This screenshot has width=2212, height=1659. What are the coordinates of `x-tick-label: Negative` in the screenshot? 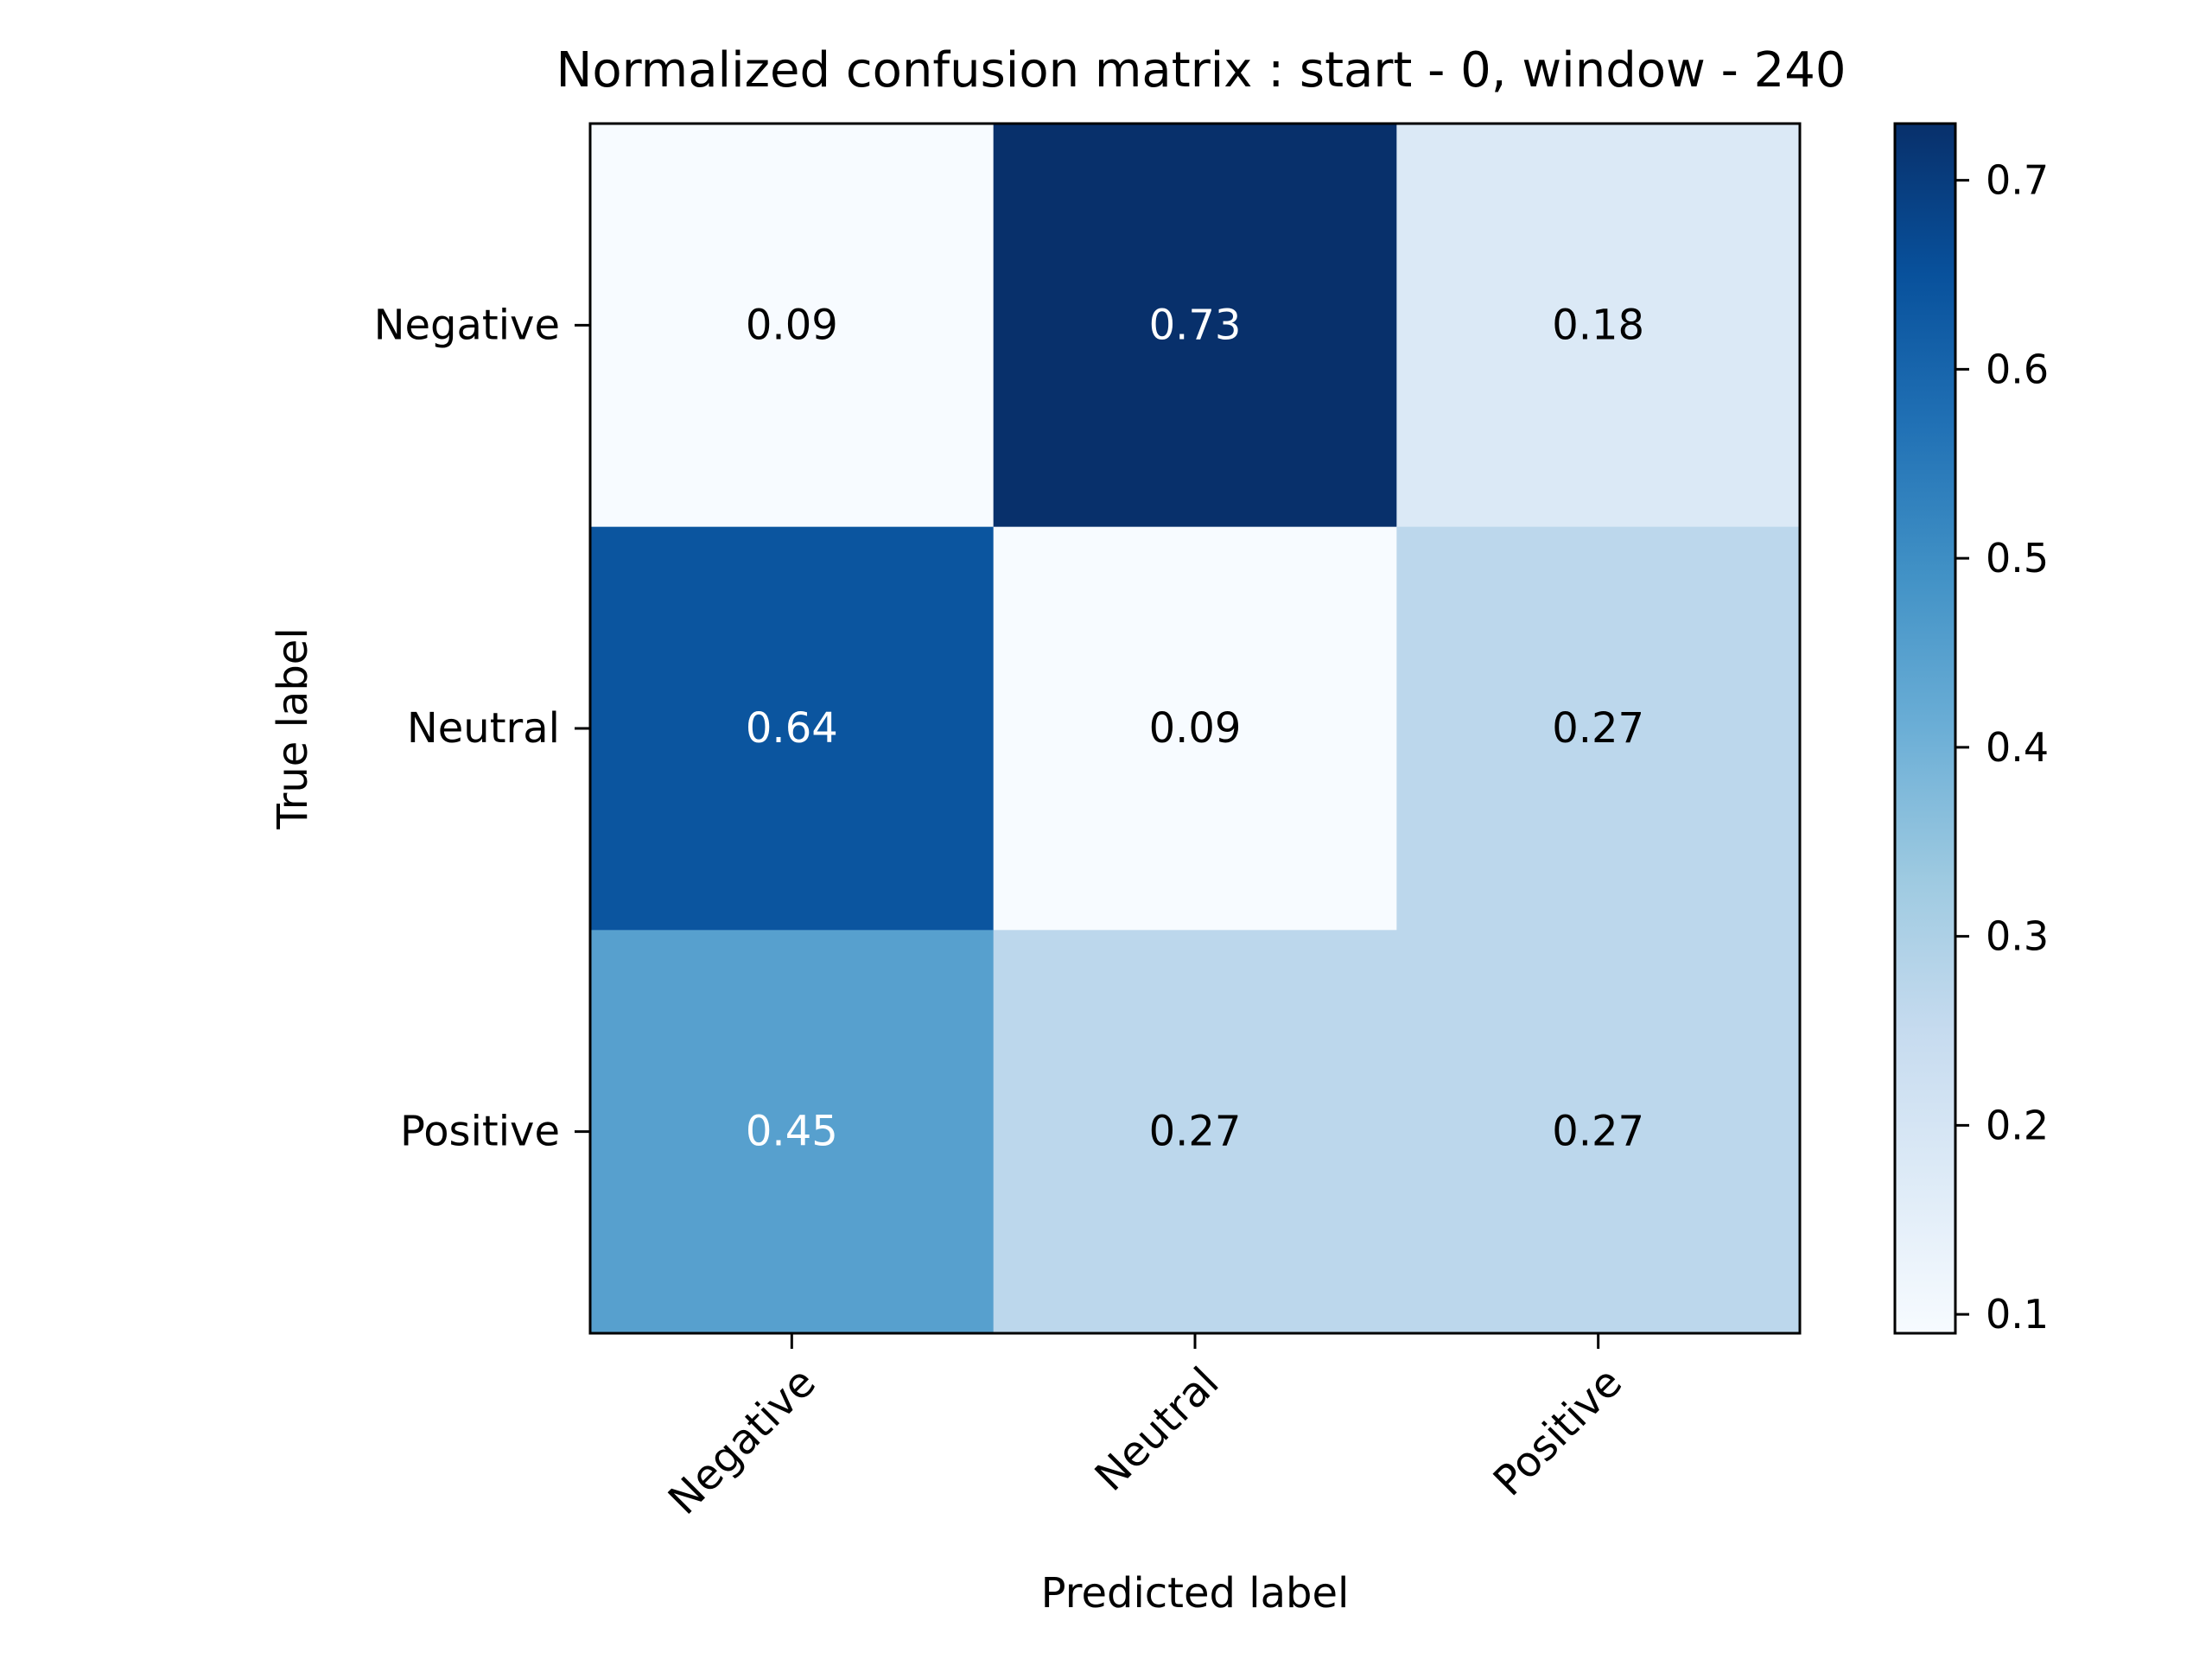 It's located at (742, 1441).